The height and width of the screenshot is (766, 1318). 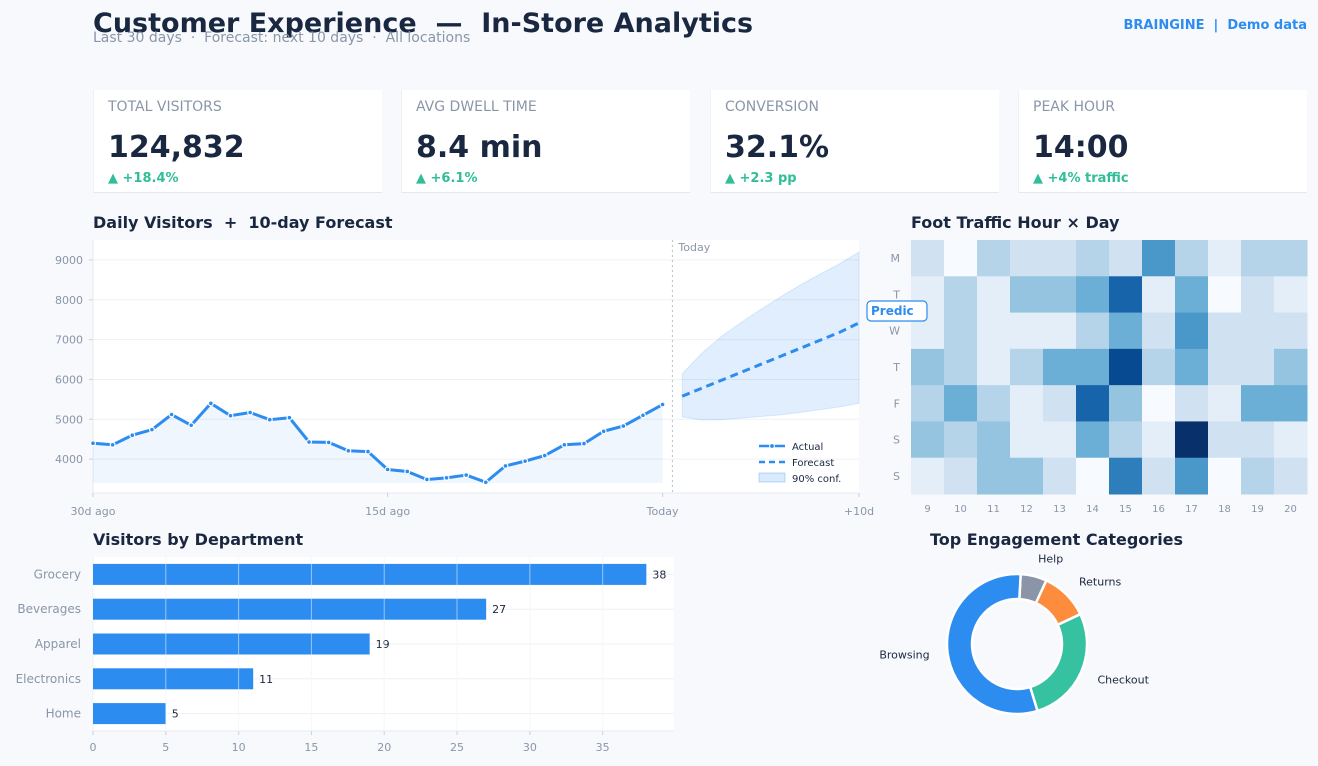 I want to click on x-tick-label: 15d ago, so click(x=387, y=511).